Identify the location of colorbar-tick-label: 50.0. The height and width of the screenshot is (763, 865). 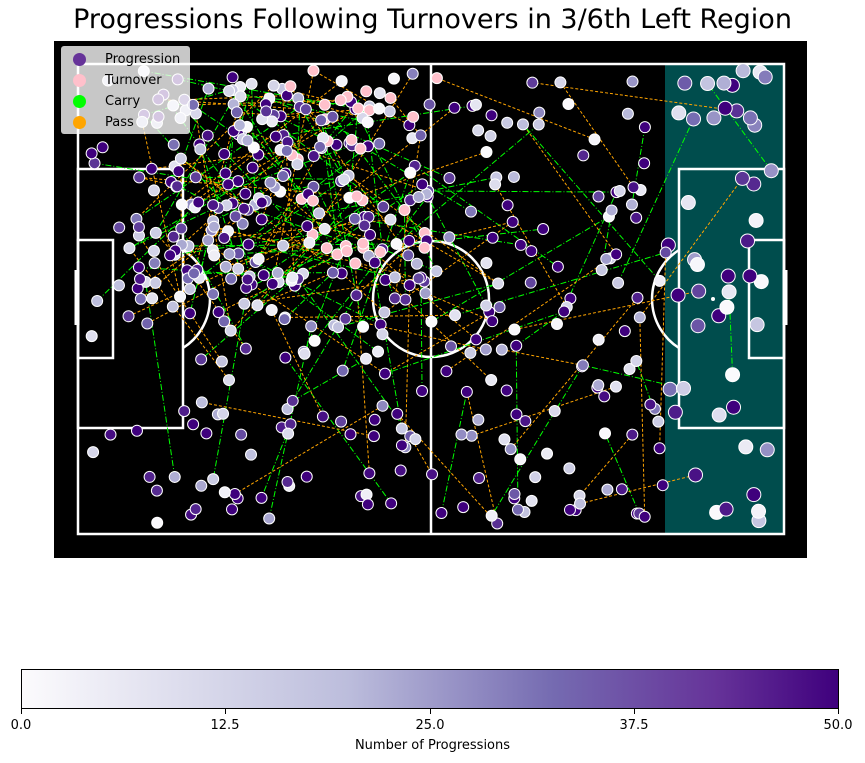
(838, 725).